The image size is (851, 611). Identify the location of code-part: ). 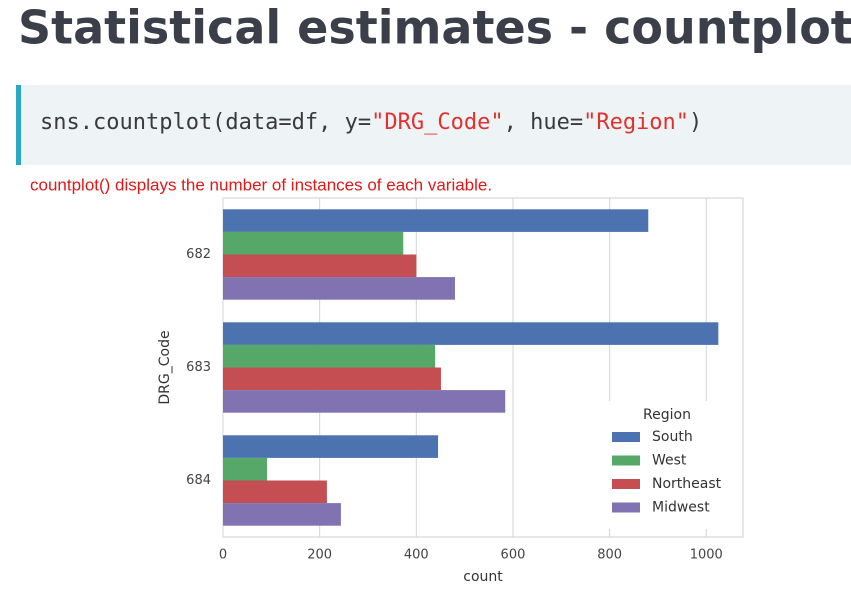
(695, 122).